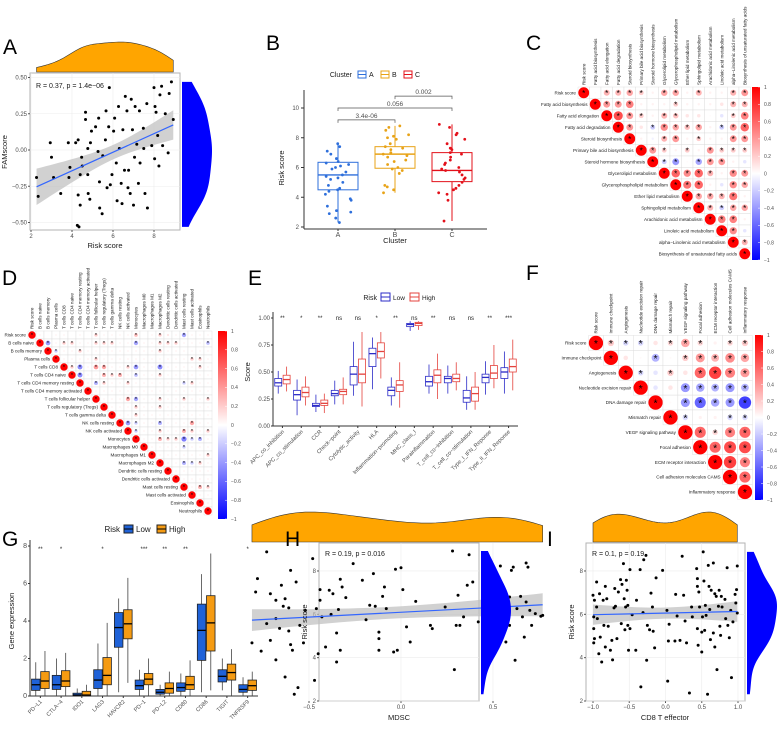  I want to click on column-label: Mast cells resting, so click(184, 311).